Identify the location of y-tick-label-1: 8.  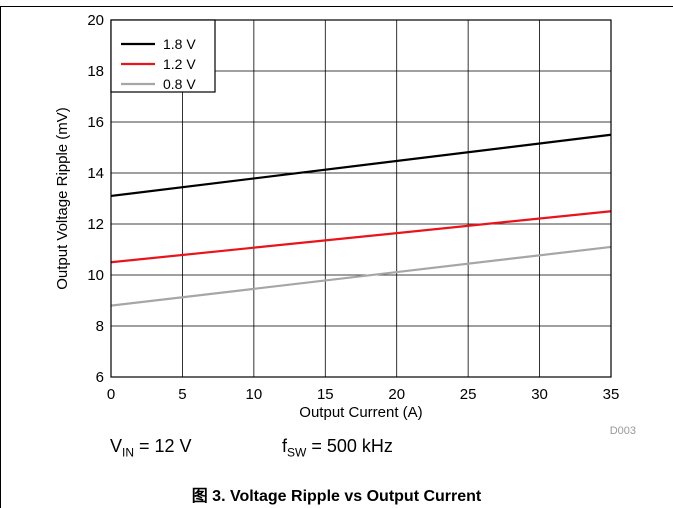
(100, 326).